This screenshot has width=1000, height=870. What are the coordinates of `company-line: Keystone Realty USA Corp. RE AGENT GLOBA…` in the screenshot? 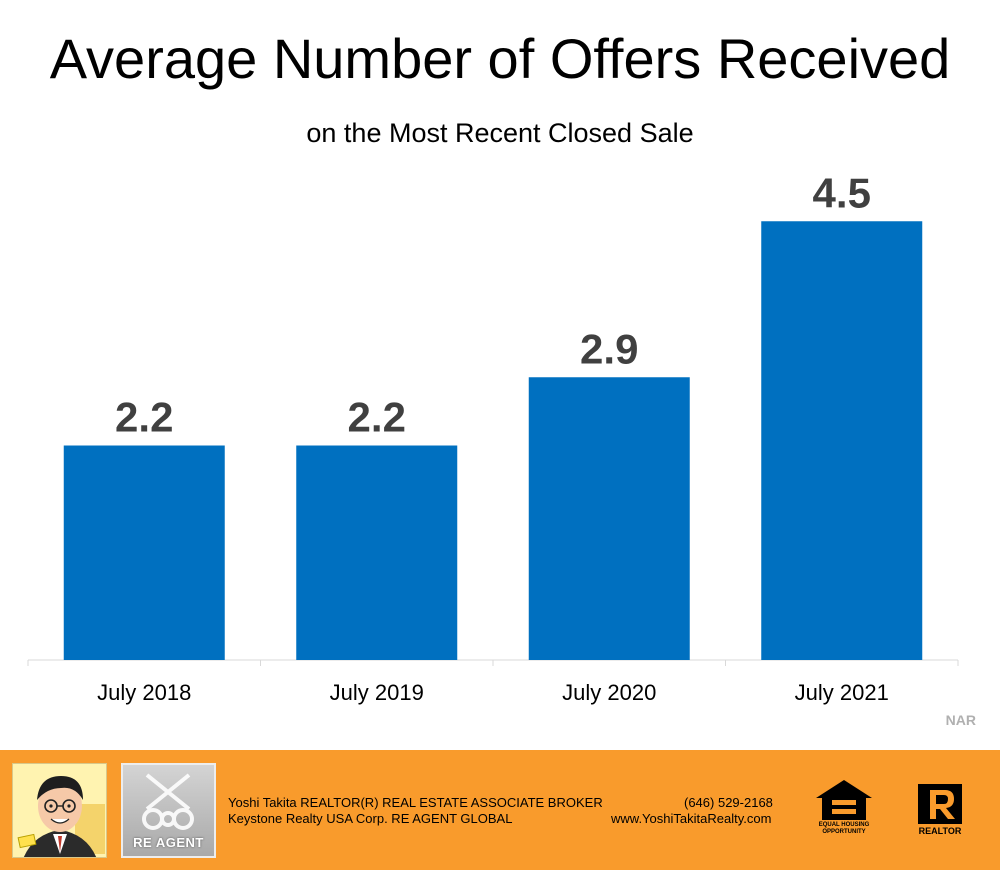 It's located at (370, 818).